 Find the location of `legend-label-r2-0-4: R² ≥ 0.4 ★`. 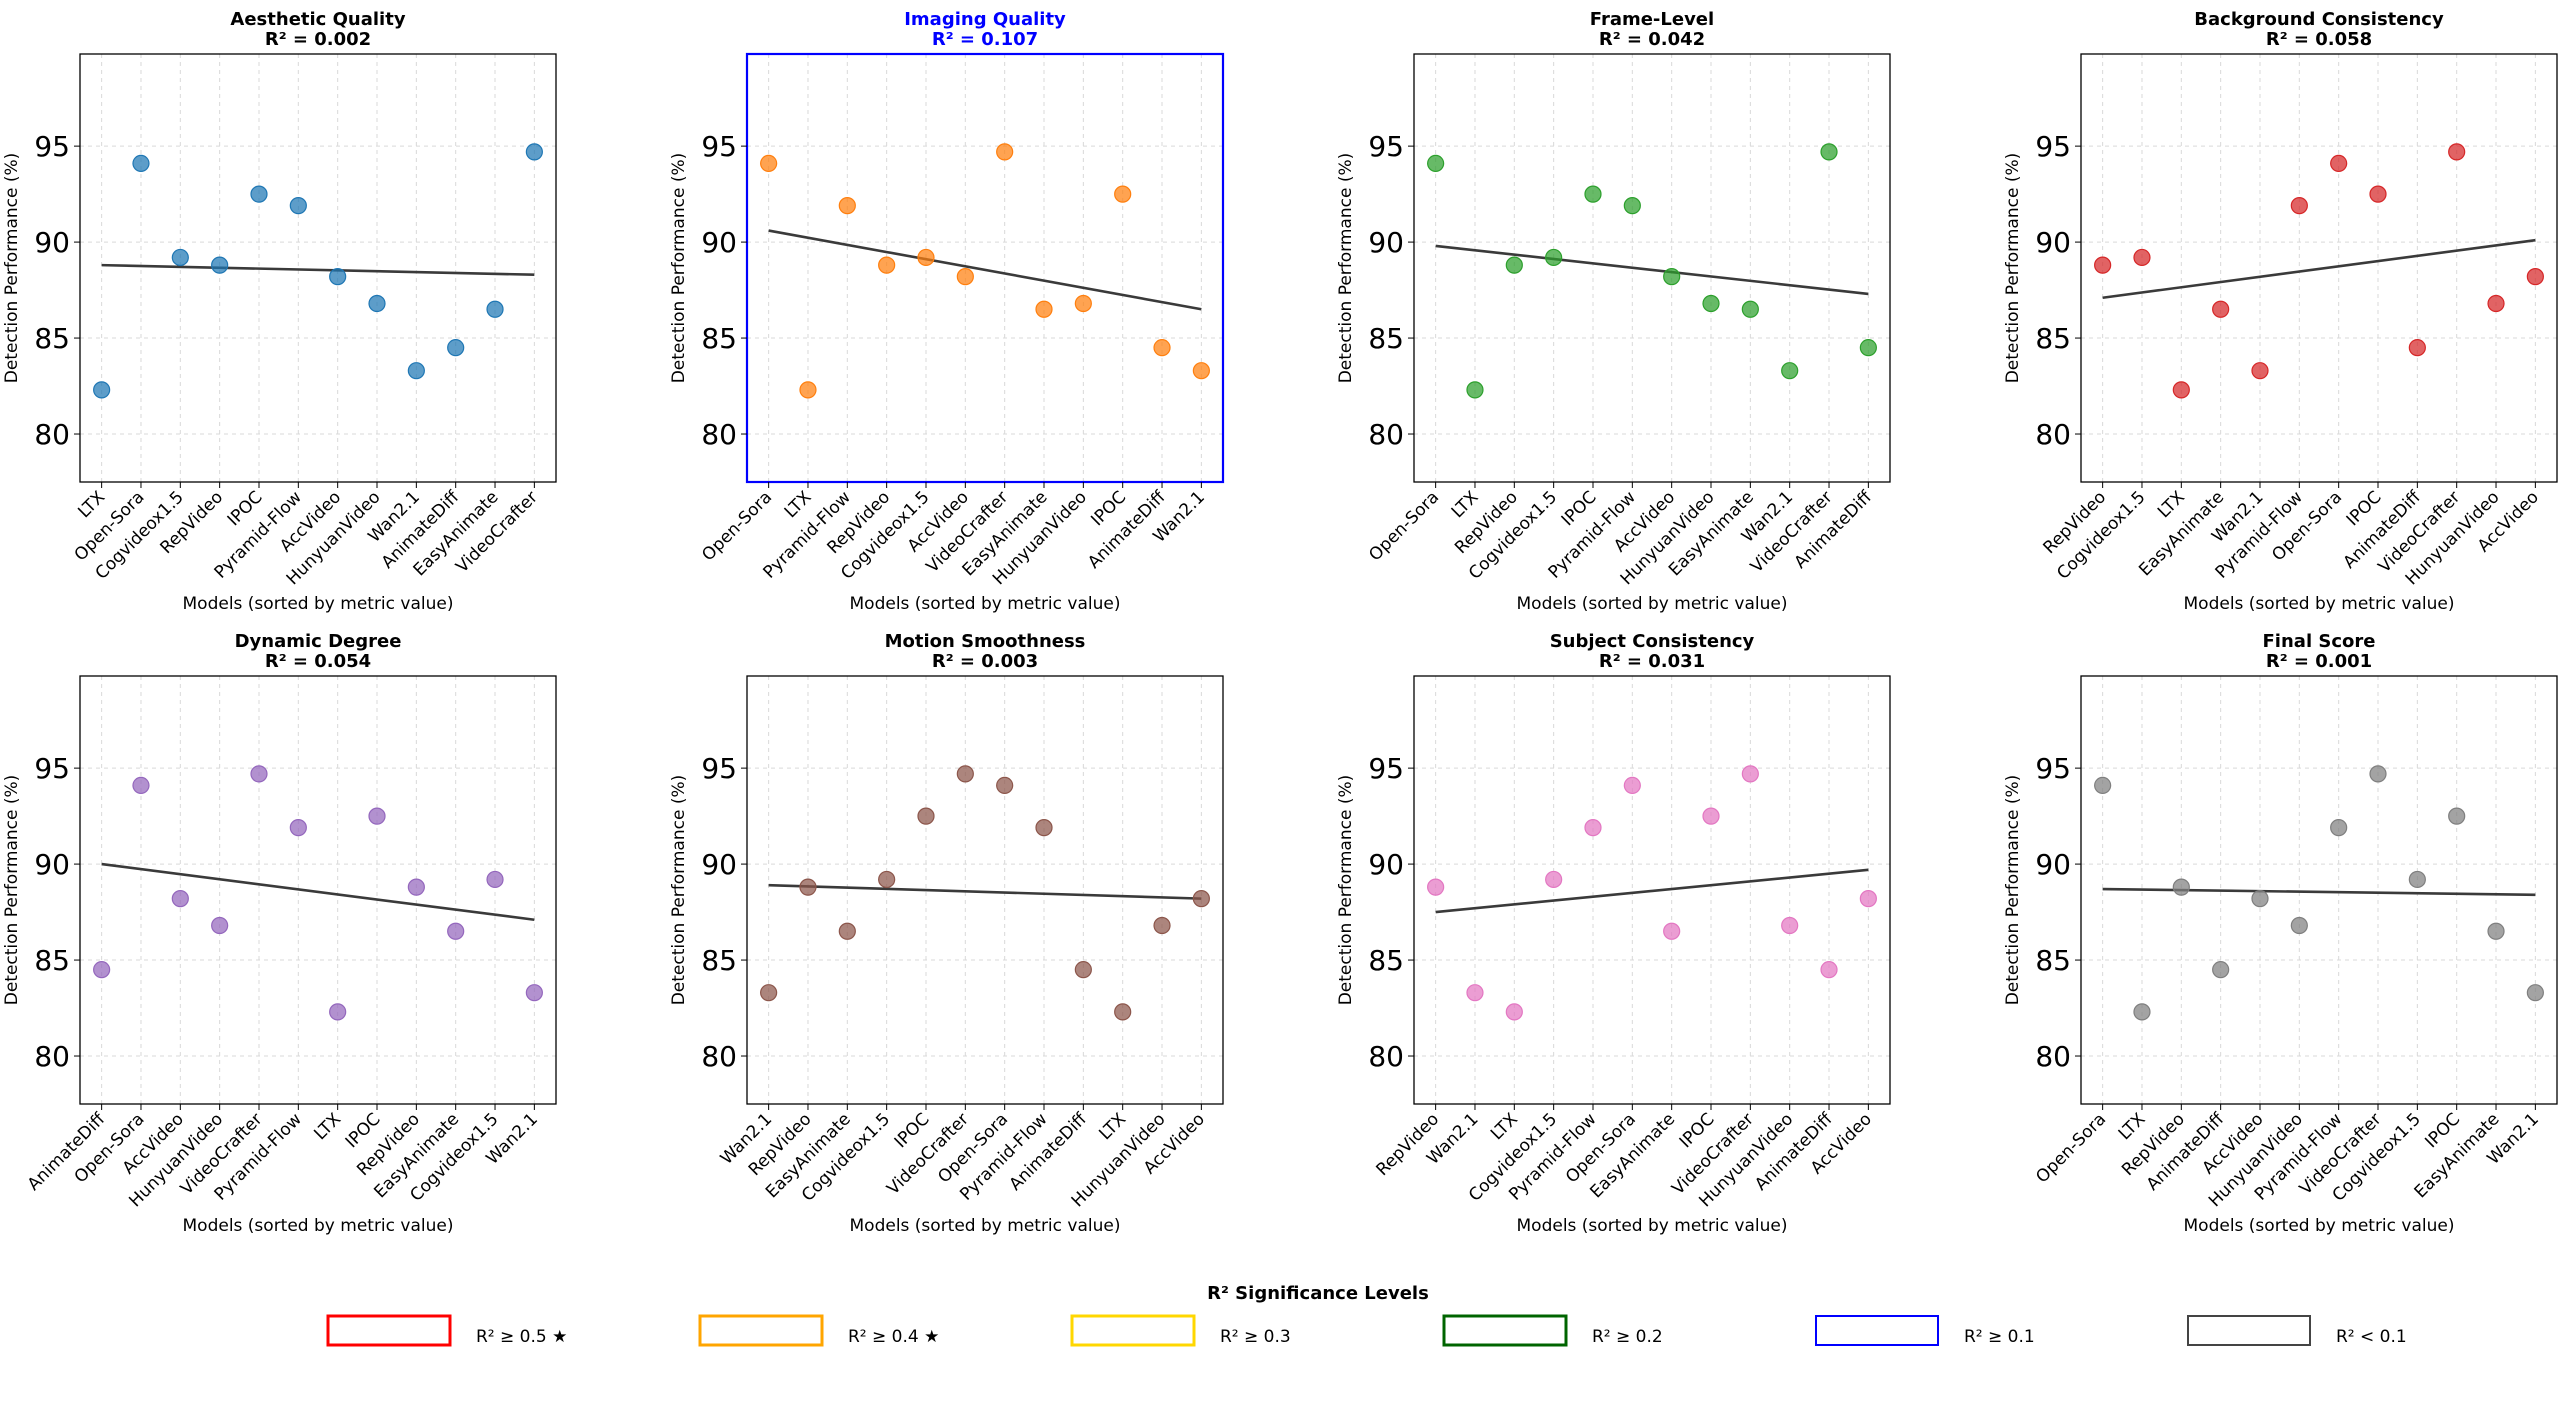

legend-label-r2-0-4: R² ≥ 0.4 ★ is located at coordinates (893, 1337).